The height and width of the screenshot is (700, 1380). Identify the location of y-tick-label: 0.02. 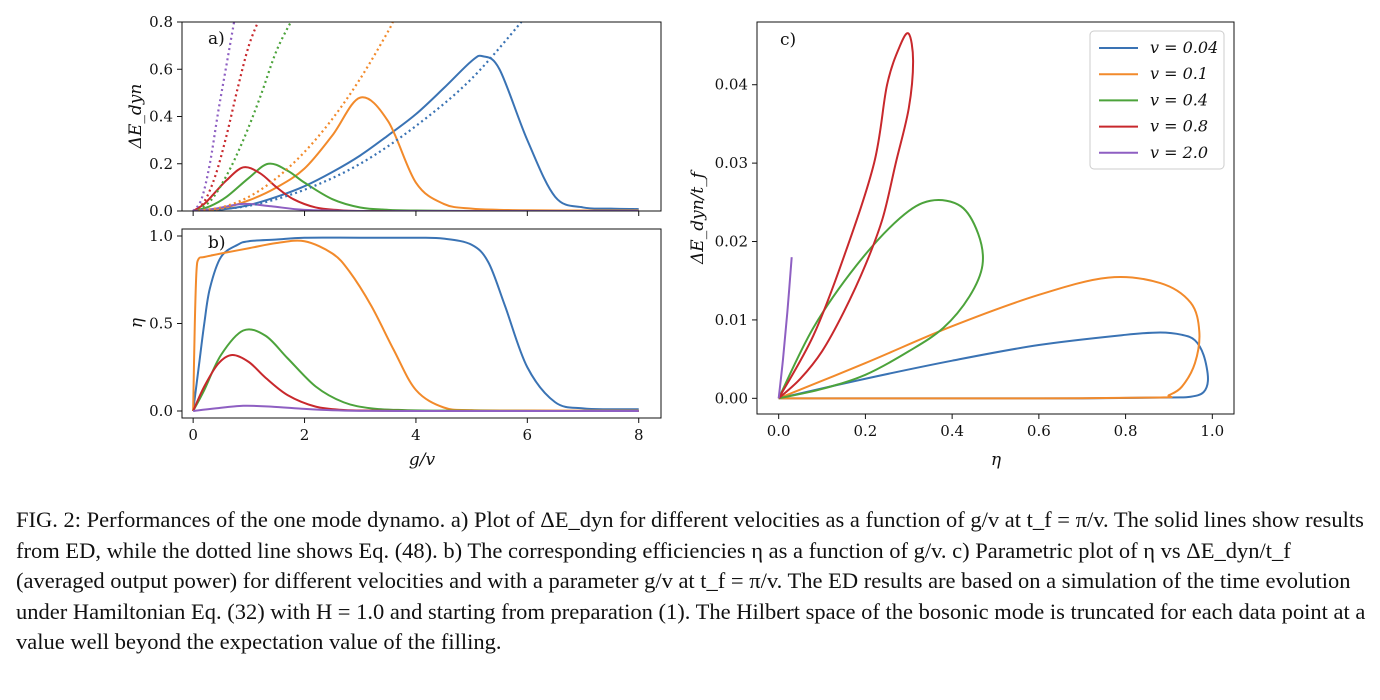
(731, 242).